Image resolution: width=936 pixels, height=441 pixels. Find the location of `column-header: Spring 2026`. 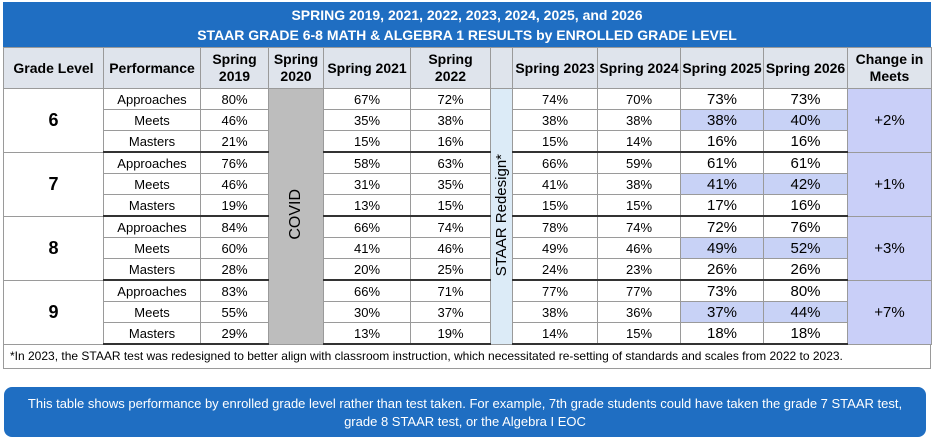

column-header: Spring 2026 is located at coordinates (805, 68).